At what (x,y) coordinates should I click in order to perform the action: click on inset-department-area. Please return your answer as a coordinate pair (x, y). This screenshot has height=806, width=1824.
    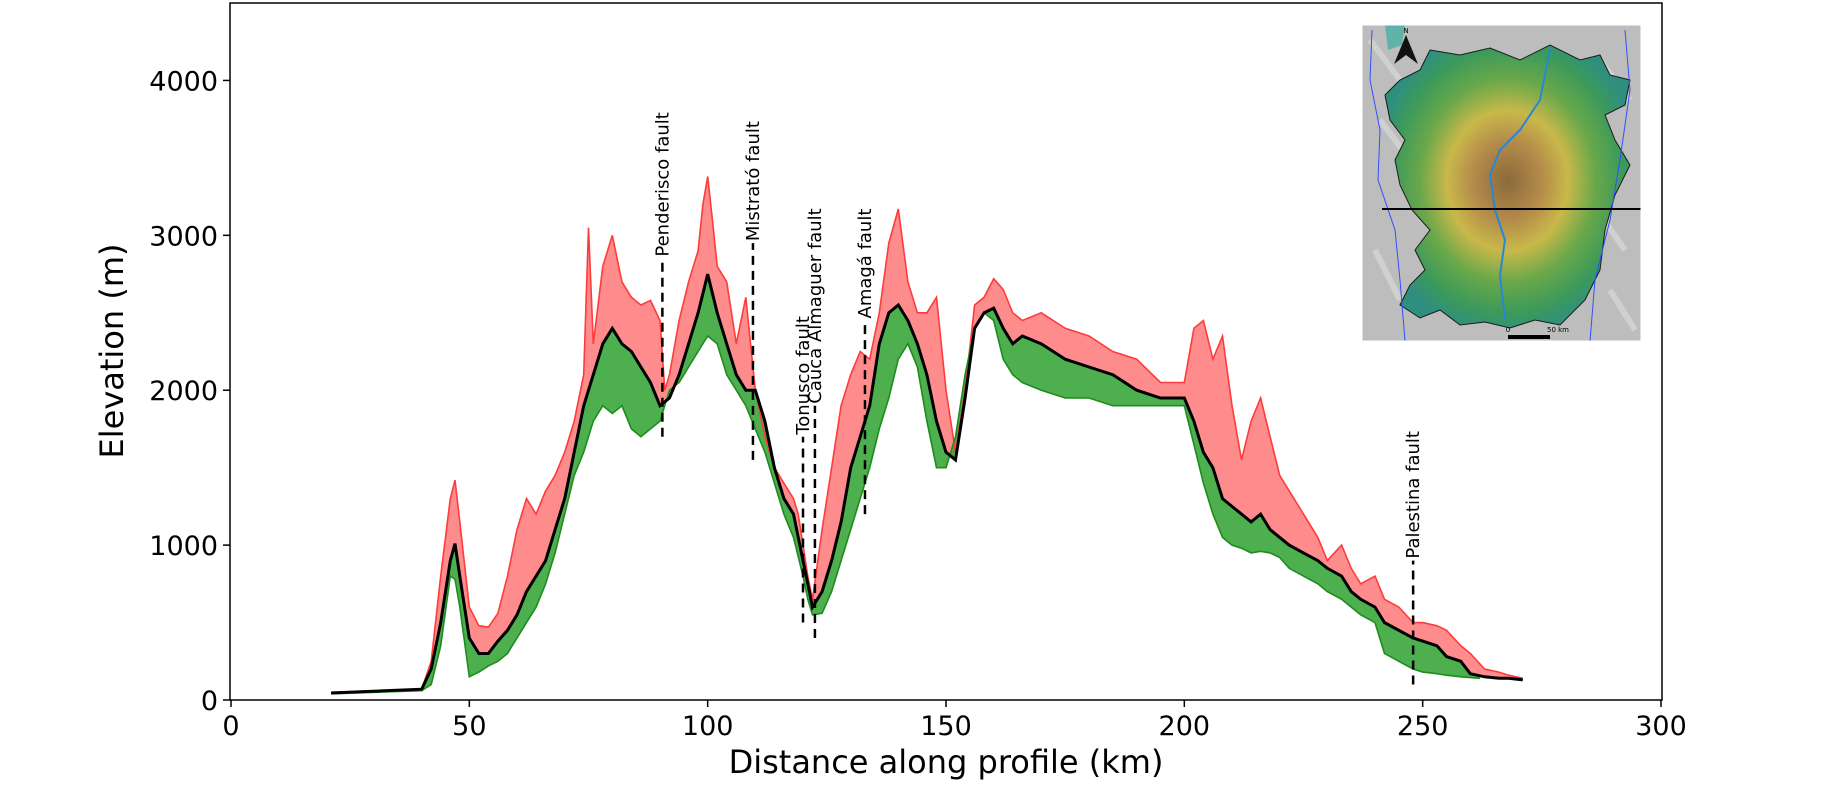
    Looking at the image, I should click on (1507, 186).